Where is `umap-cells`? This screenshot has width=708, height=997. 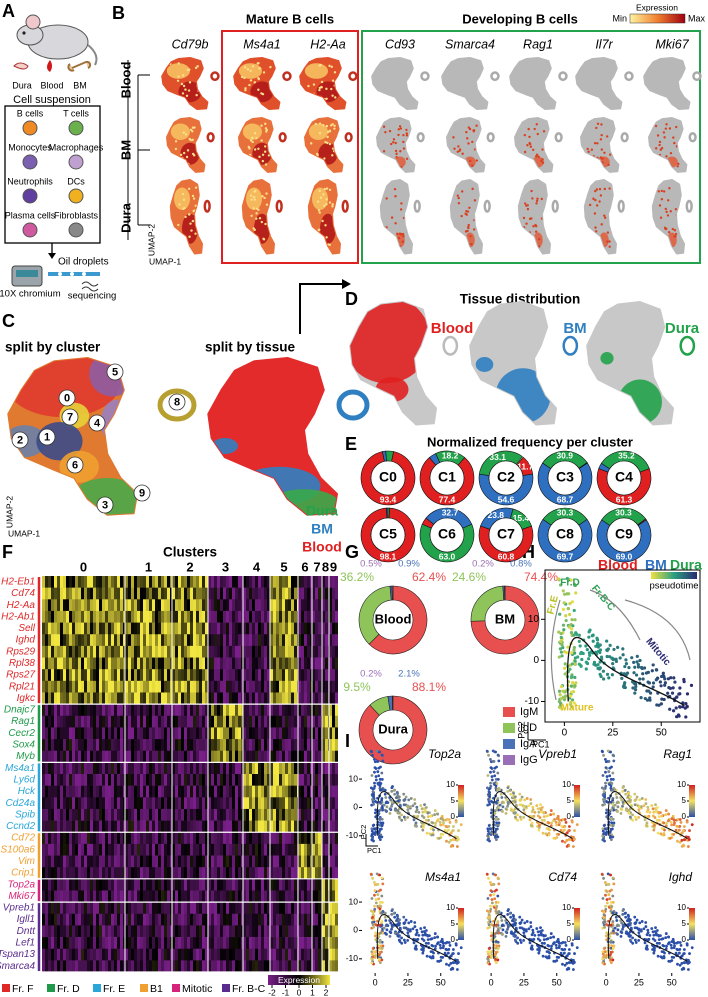 umap-cells is located at coordinates (396, 145).